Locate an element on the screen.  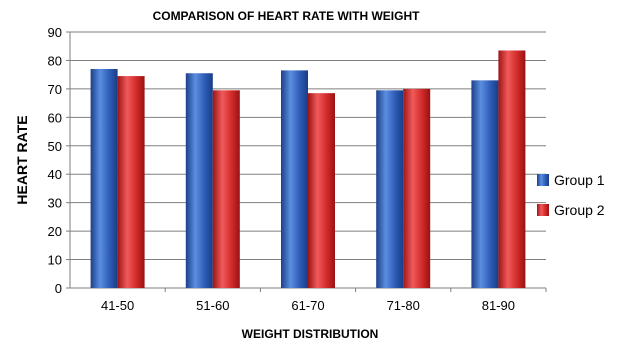
legend-label: Group 2 is located at coordinates (579, 210).